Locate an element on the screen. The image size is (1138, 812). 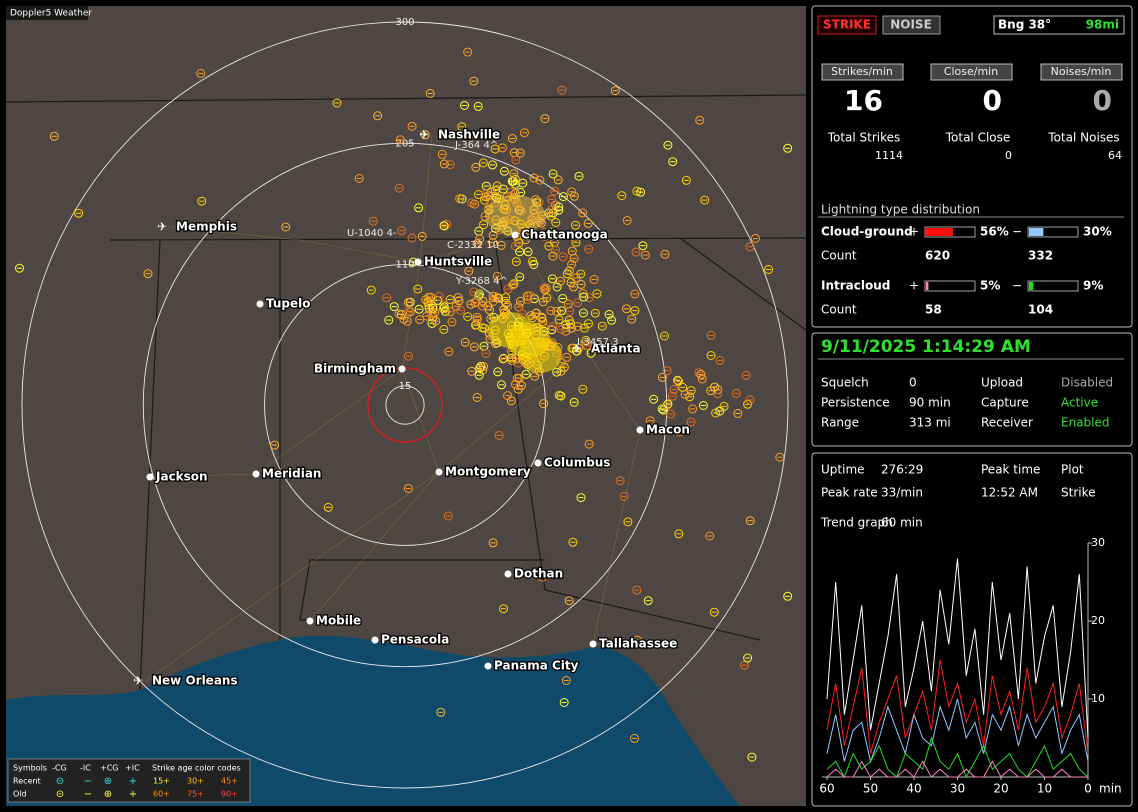
city-label: Atlanta is located at coordinates (616, 349).